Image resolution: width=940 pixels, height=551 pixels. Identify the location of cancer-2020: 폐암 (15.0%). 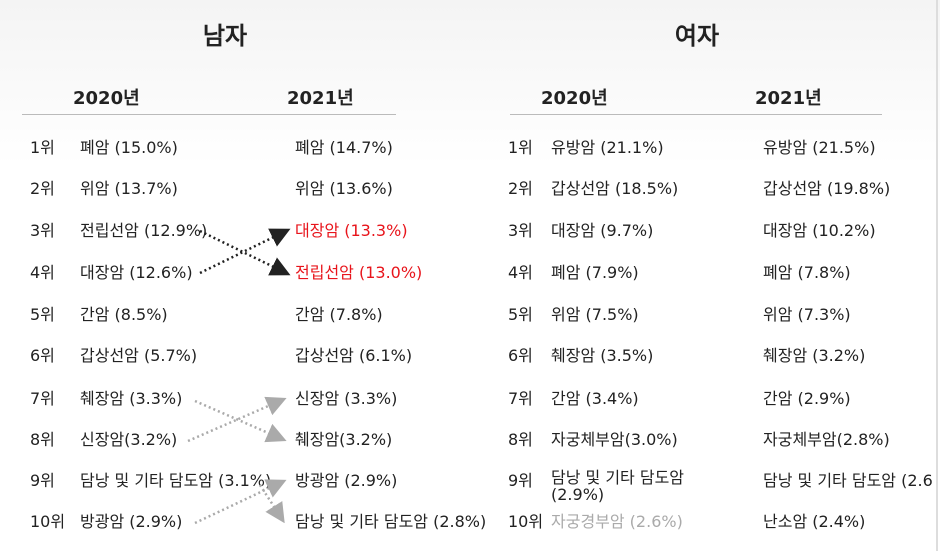
(129, 147).